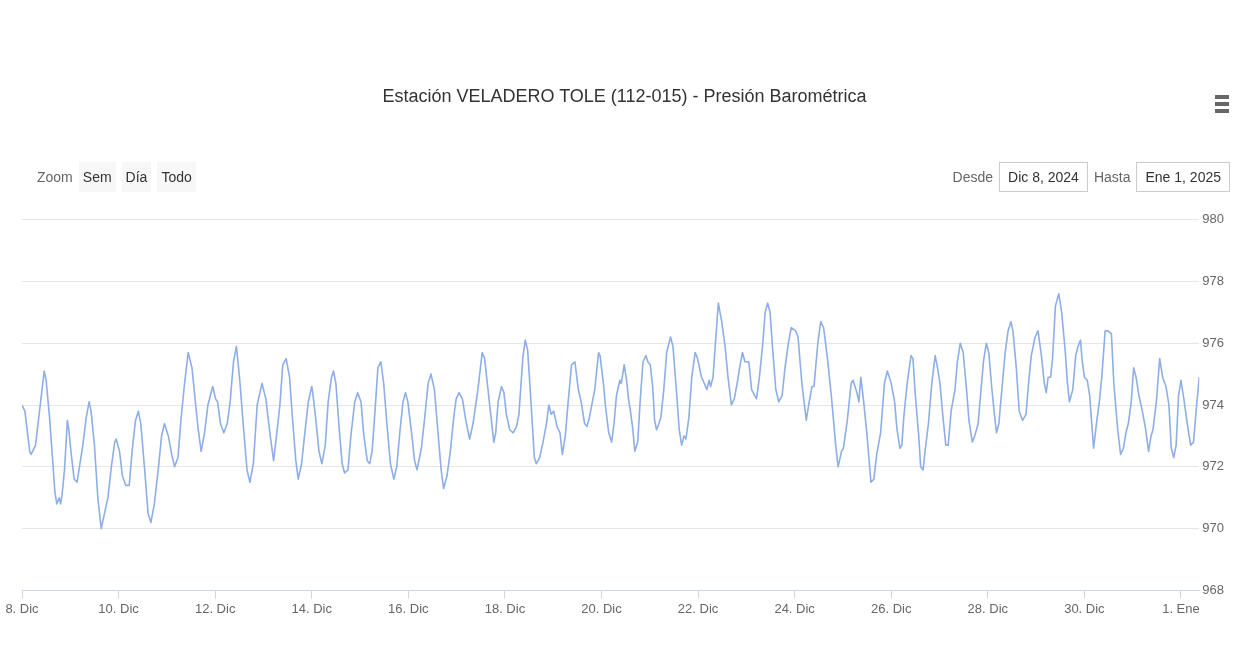 This screenshot has width=1233, height=660. Describe the element at coordinates (973, 177) in the screenshot. I see `text: Desde` at that location.